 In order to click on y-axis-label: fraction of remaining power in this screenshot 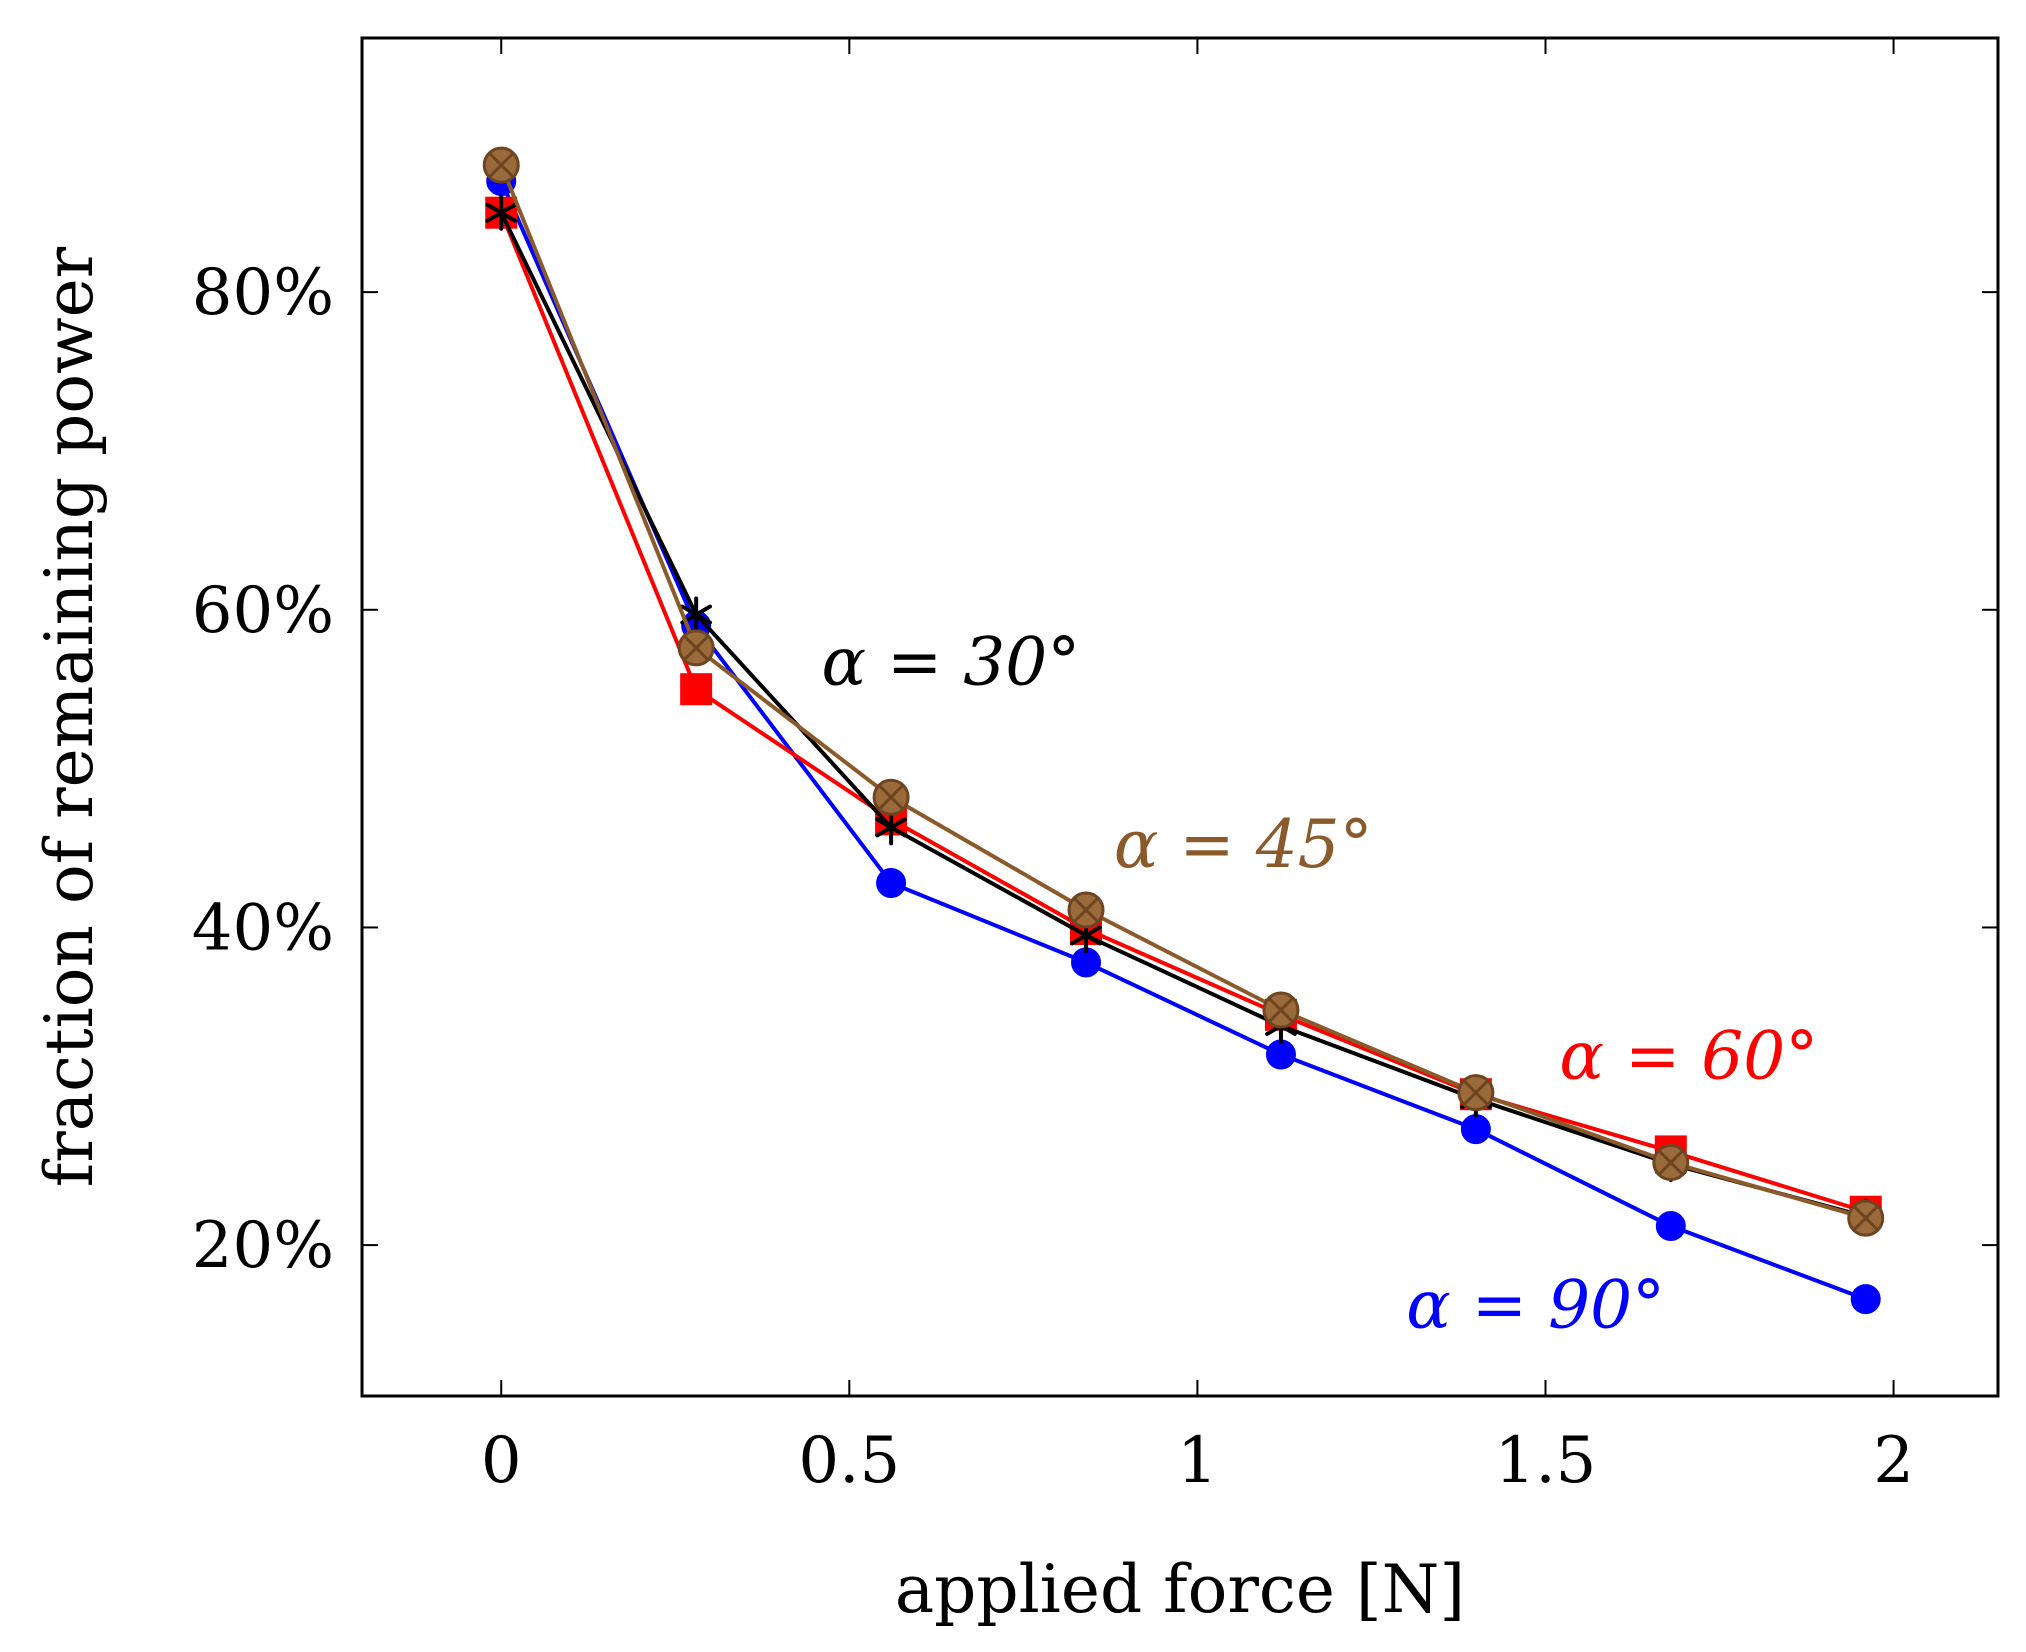, I will do `click(69, 716)`.